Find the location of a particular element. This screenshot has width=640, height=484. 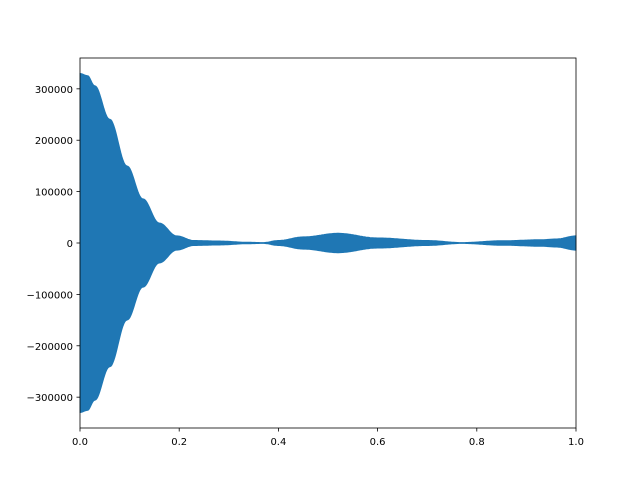

x-tick-label: 0.2 is located at coordinates (179, 442).